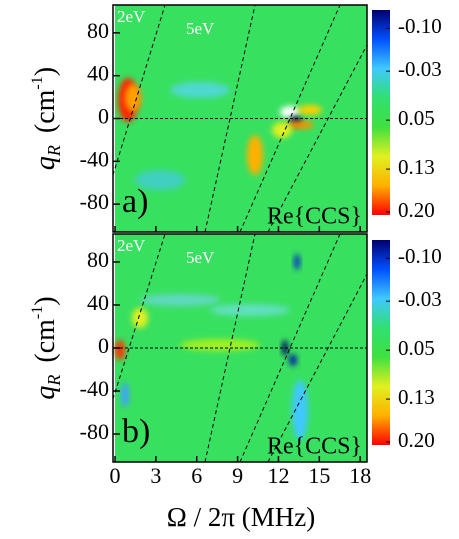 This screenshot has width=459, height=539. I want to click on x-tick-label: 3, so click(155, 475).